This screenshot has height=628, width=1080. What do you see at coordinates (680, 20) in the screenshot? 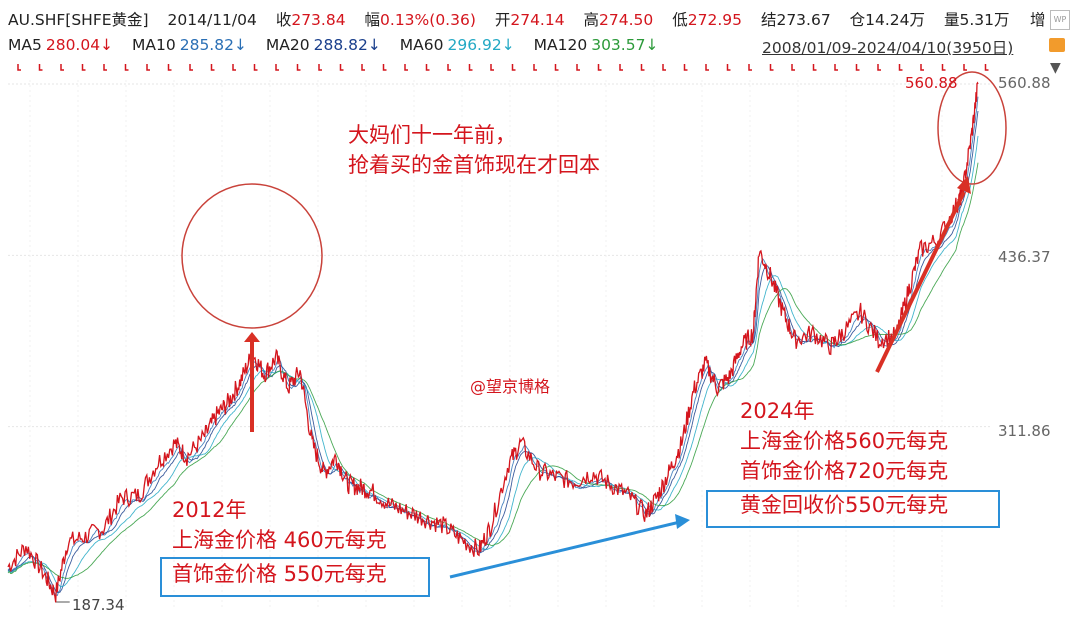
I see `low-label: 低` at bounding box center [680, 20].